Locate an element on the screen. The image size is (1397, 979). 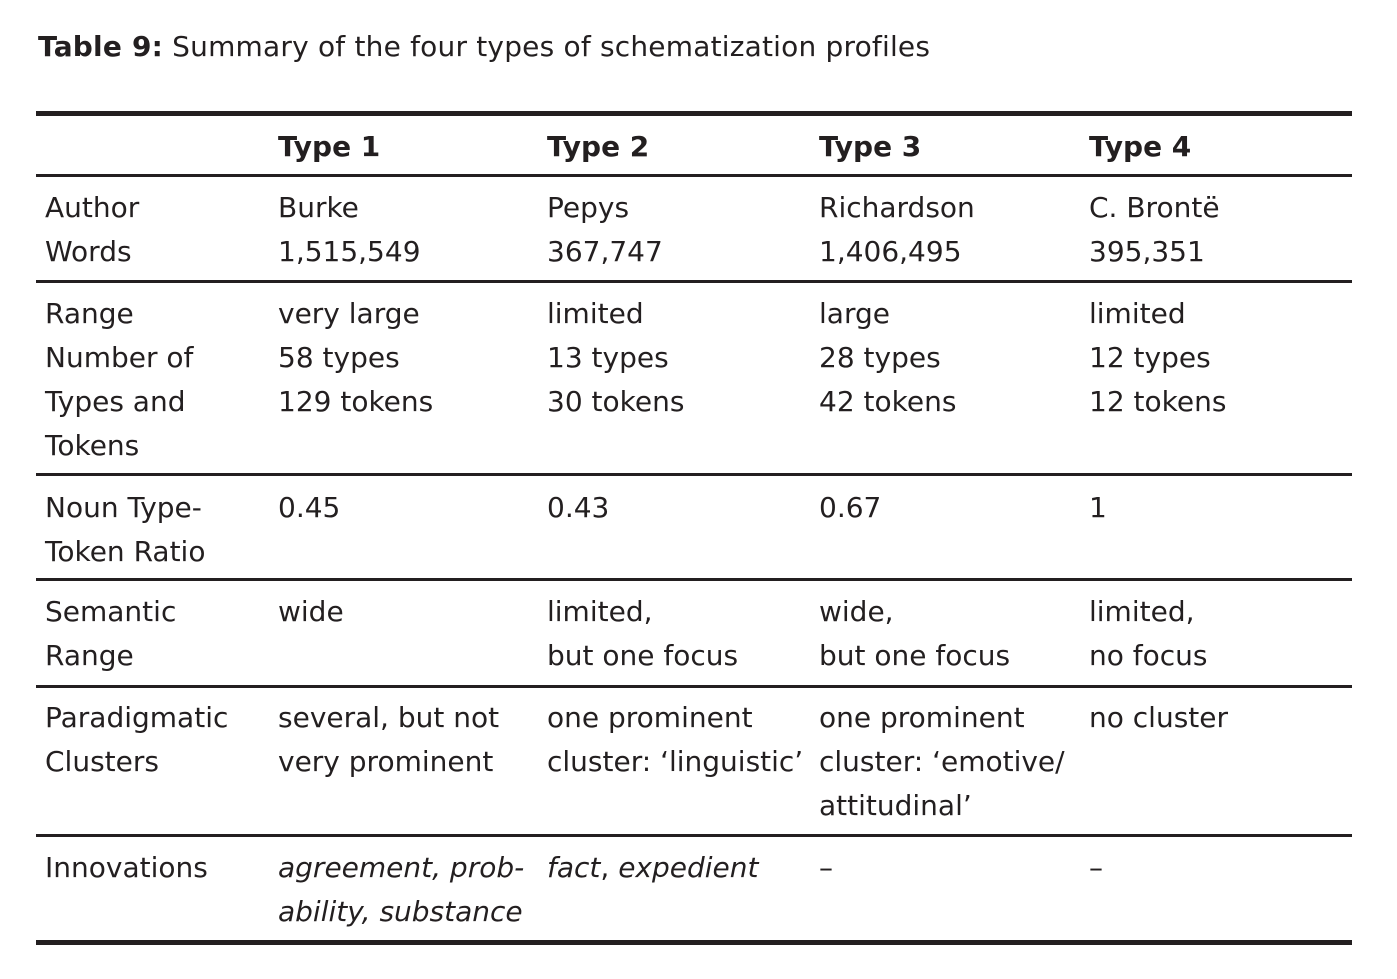
row-label-author-words: Author Words is located at coordinates (92, 229).